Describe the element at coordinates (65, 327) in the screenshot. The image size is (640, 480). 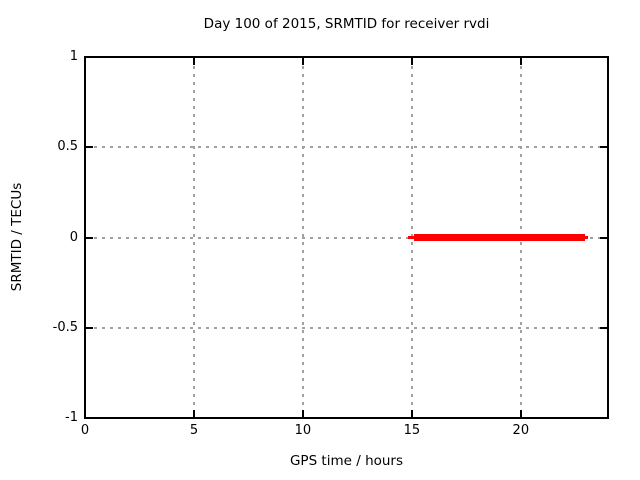
I see `y-tick-label: -0.5` at that location.